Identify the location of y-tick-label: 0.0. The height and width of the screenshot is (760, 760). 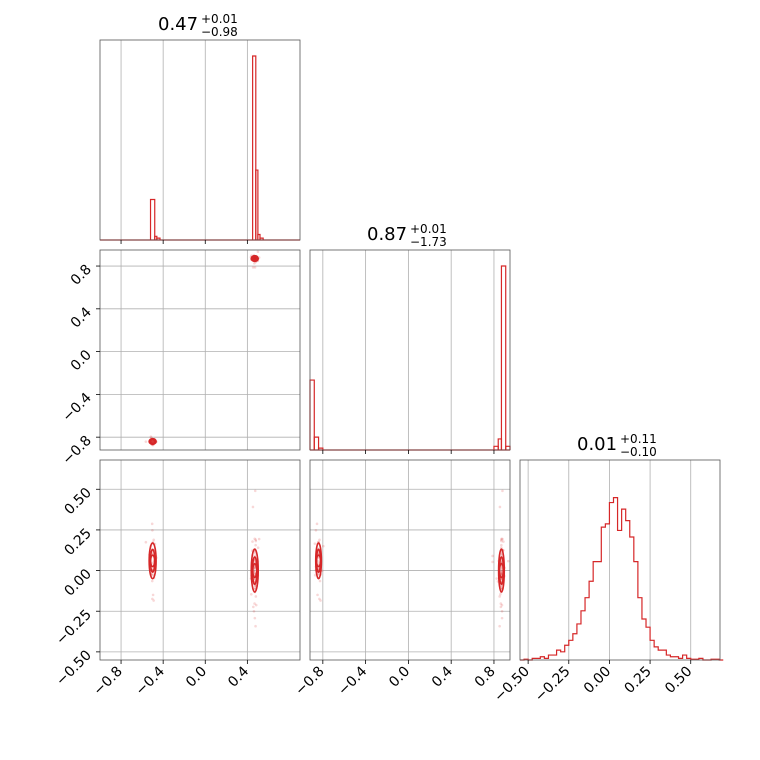
(81, 360).